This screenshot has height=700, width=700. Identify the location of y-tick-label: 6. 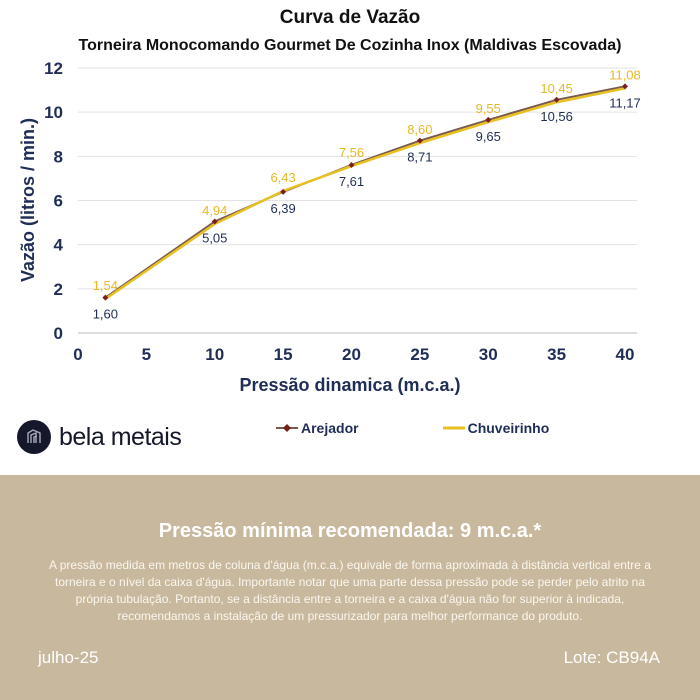
(58, 201).